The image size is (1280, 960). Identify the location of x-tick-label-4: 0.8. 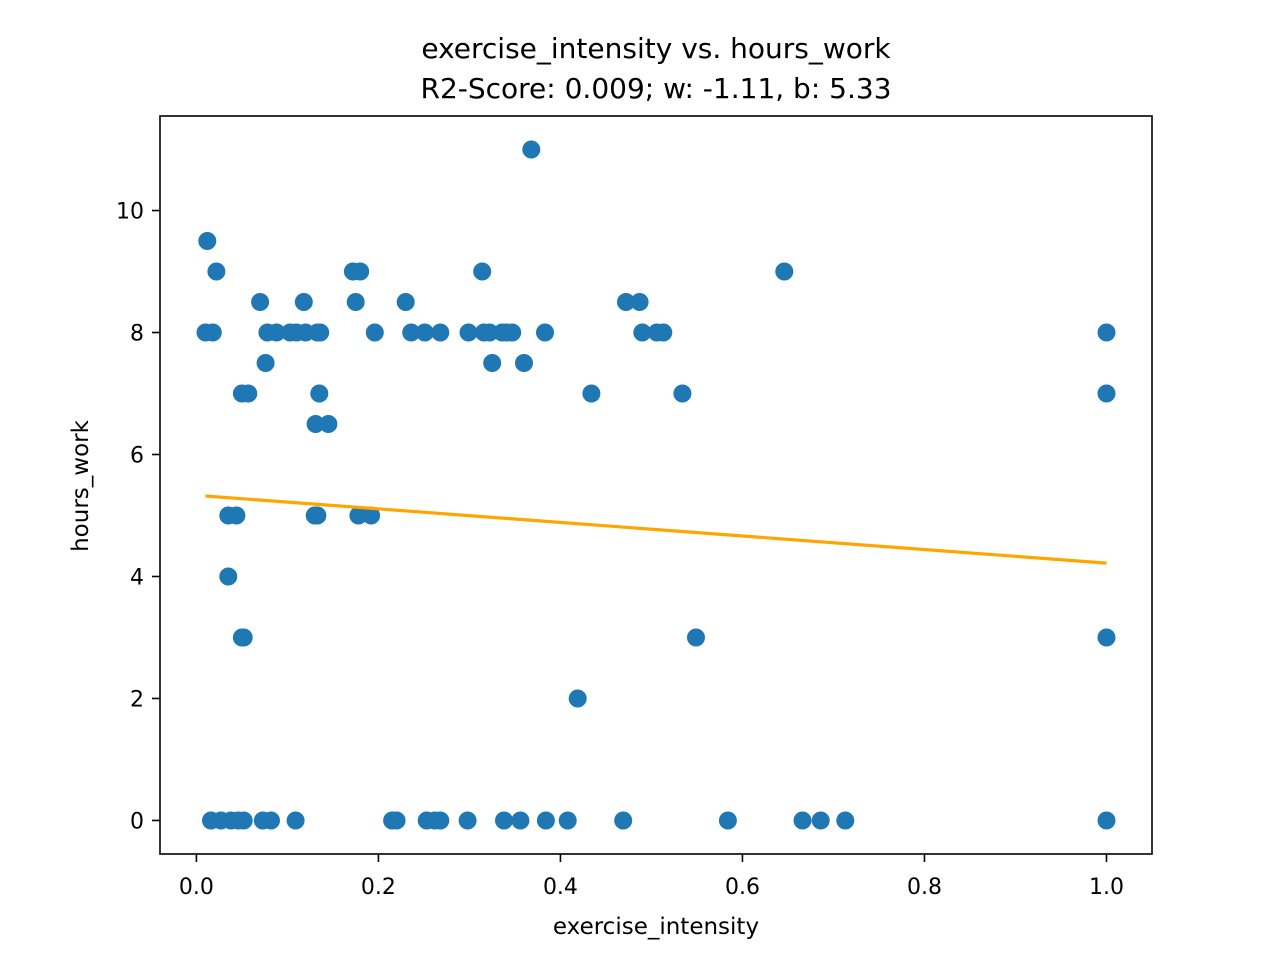
(924, 887).